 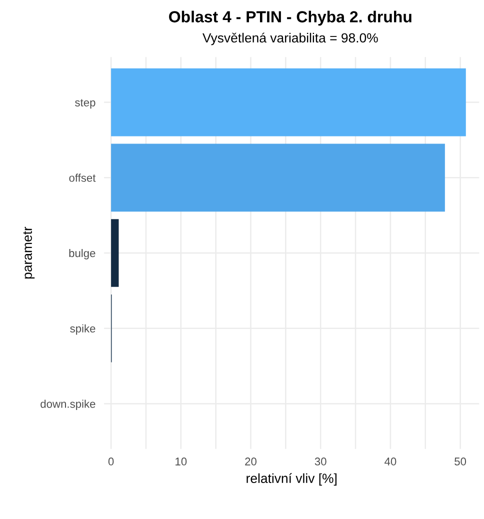 What do you see at coordinates (82, 254) in the screenshot?
I see `y-tick-label: bulge` at bounding box center [82, 254].